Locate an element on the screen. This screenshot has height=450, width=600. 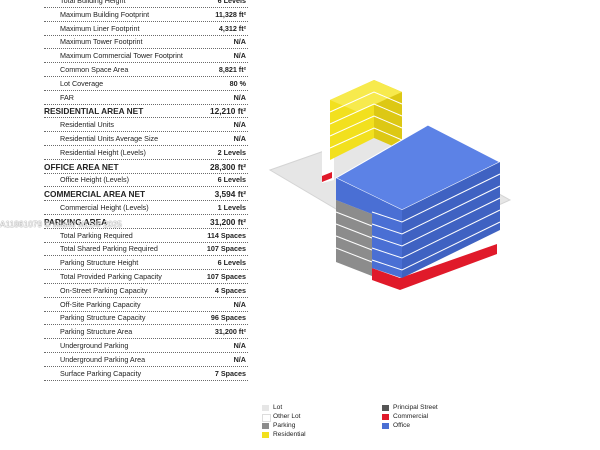
legend-label: Principal Street is located at coordinates (415, 407).